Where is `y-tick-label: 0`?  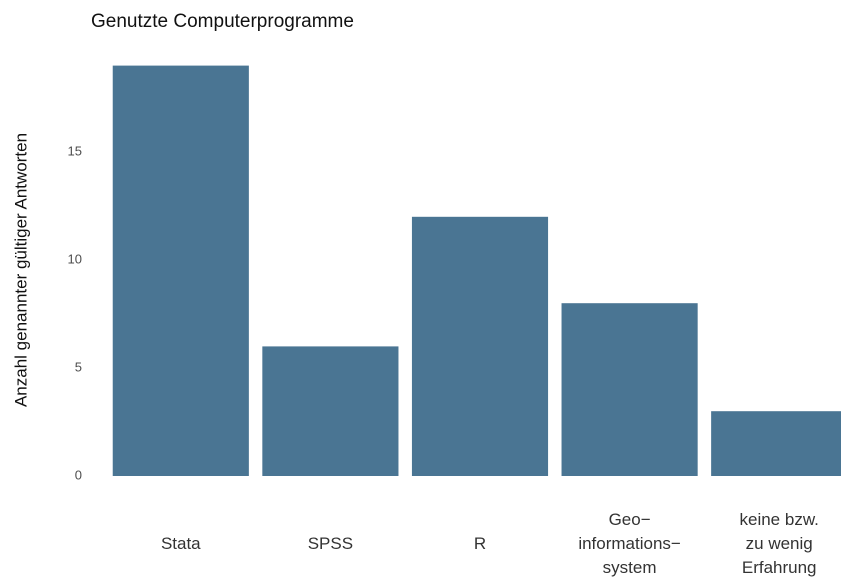 y-tick-label: 0 is located at coordinates (78, 474).